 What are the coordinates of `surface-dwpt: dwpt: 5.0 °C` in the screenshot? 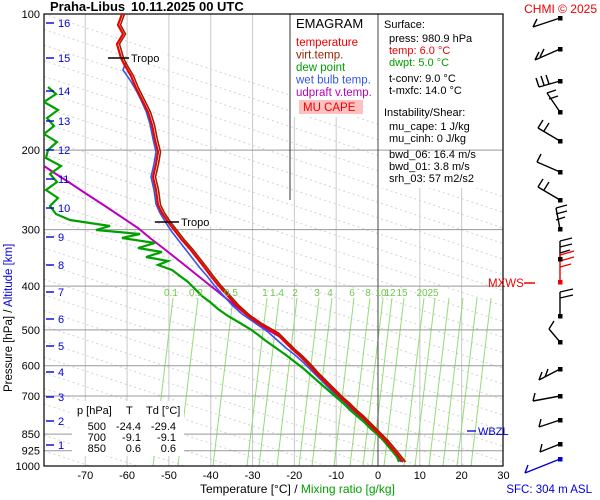 It's located at (419, 63).